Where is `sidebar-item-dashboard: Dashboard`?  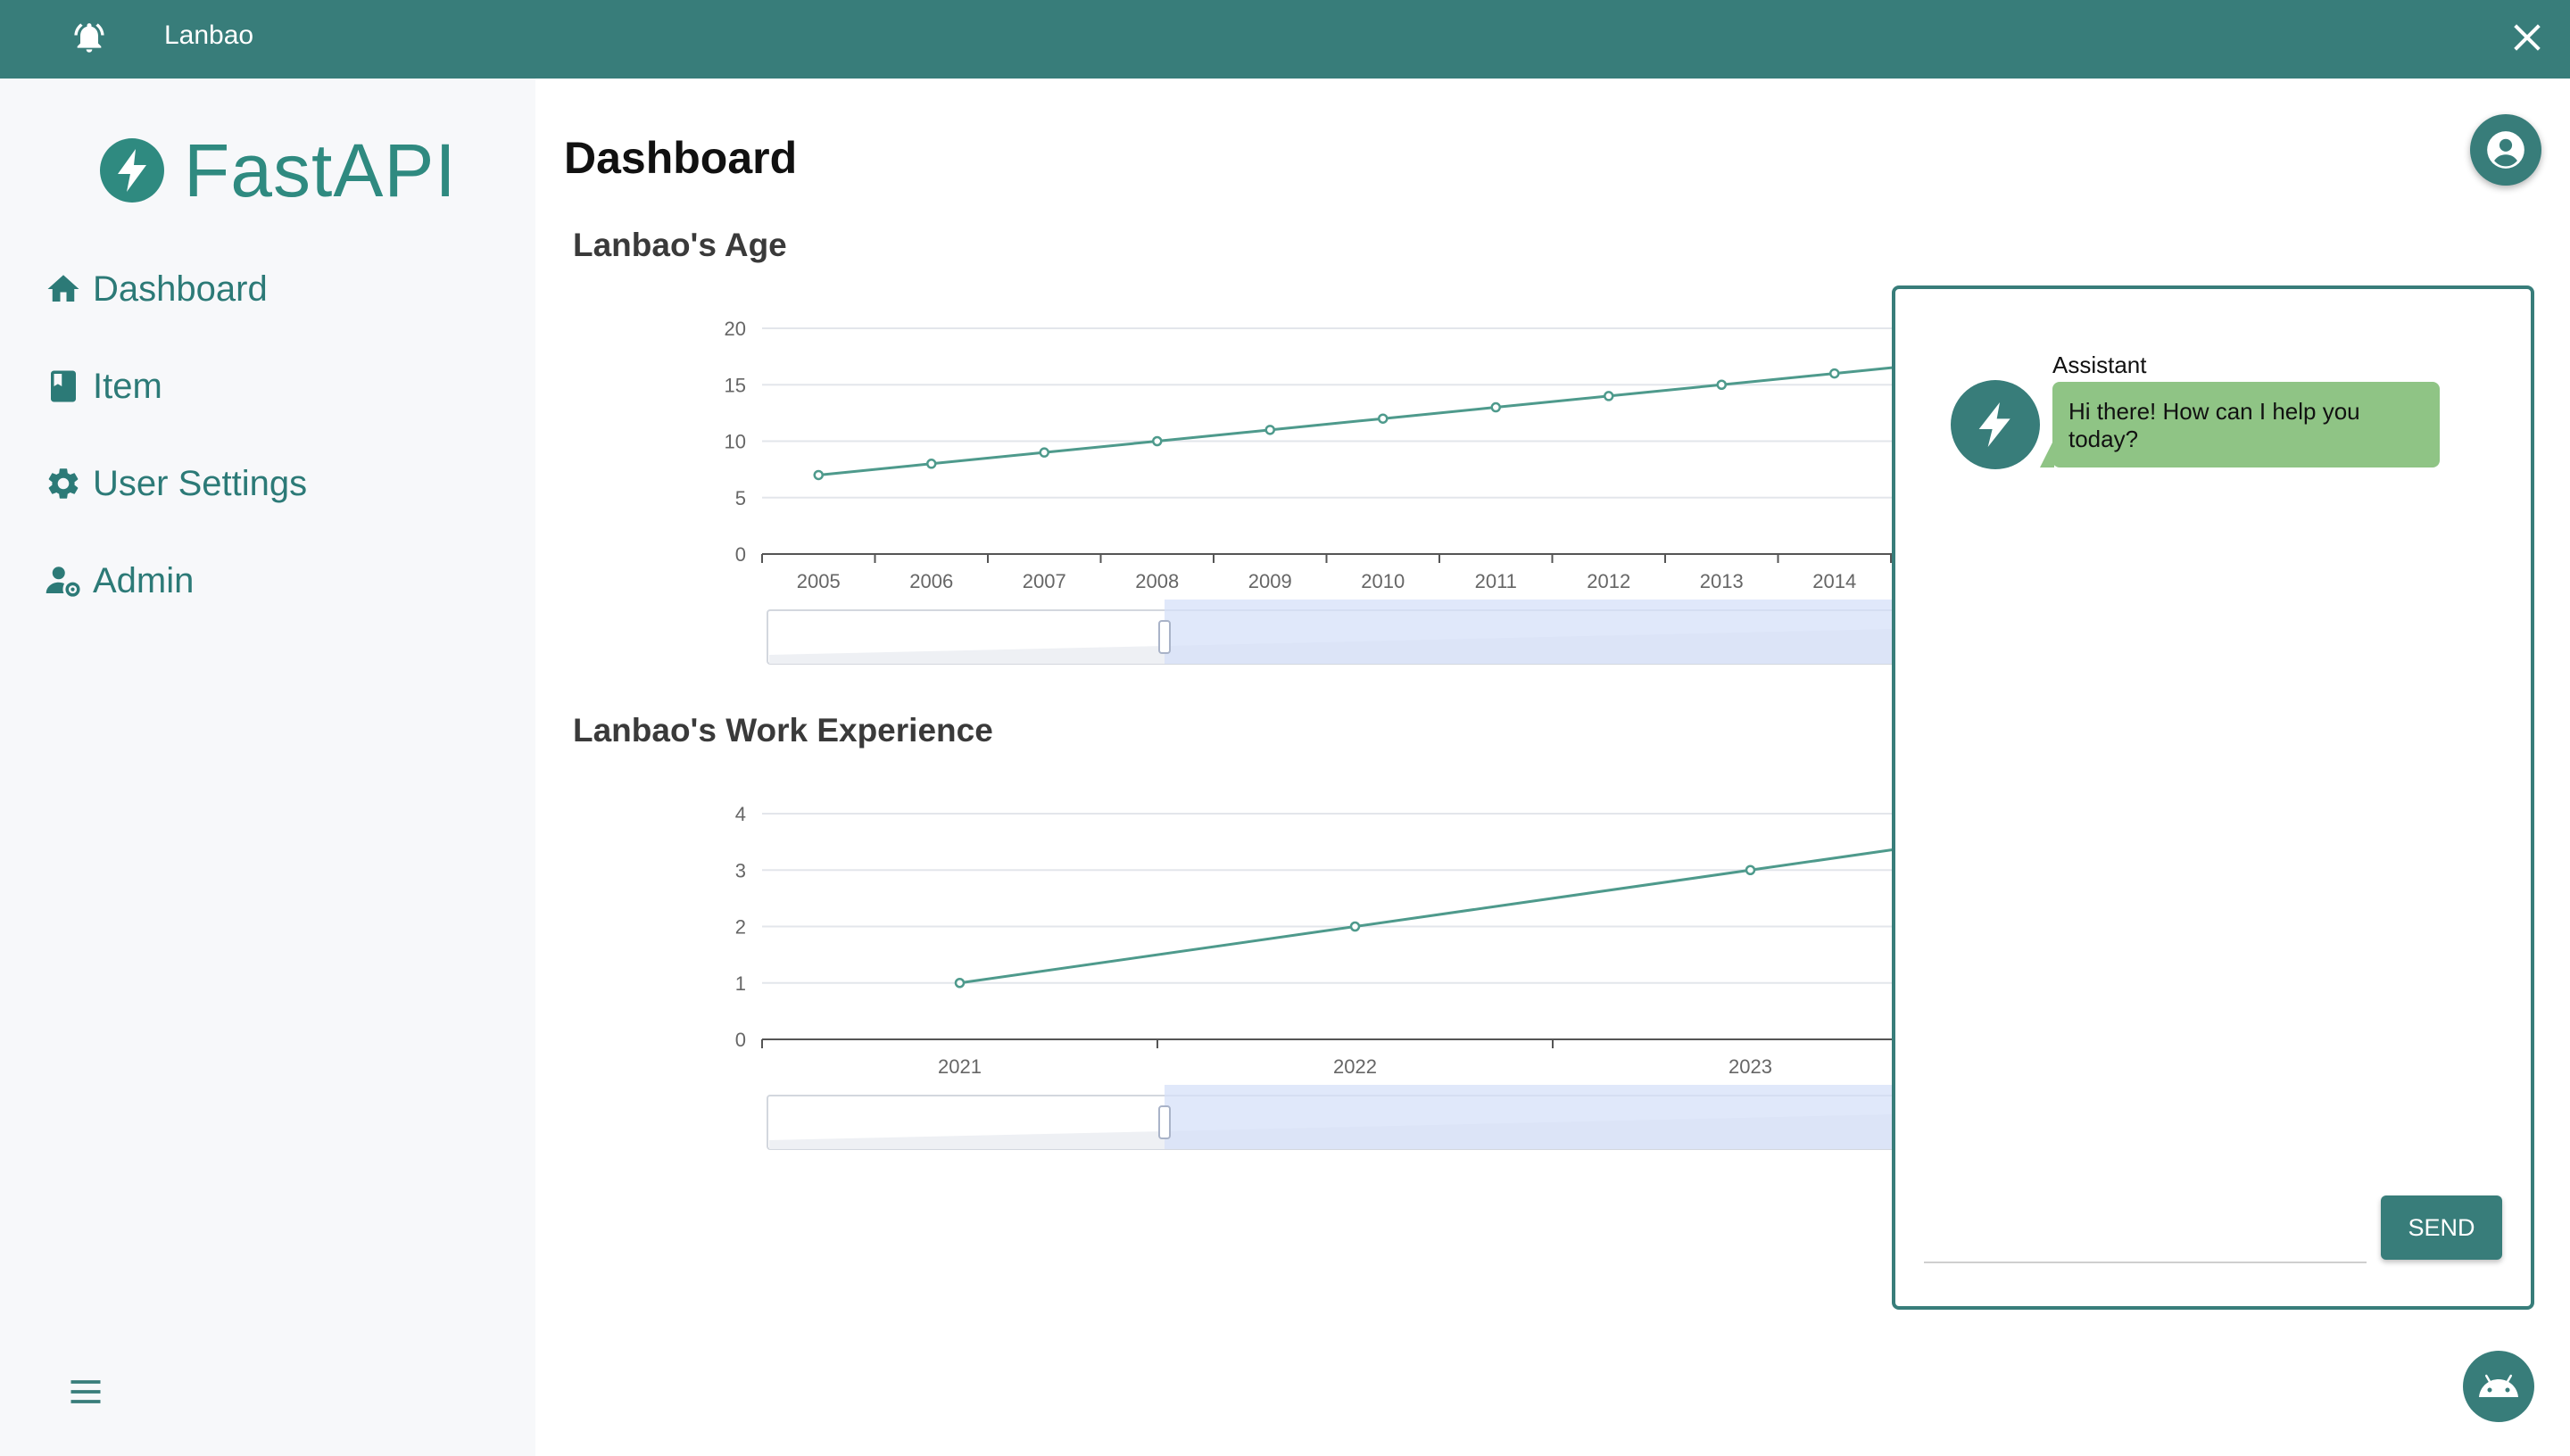
sidebar-item-dashboard: Dashboard is located at coordinates (156, 289).